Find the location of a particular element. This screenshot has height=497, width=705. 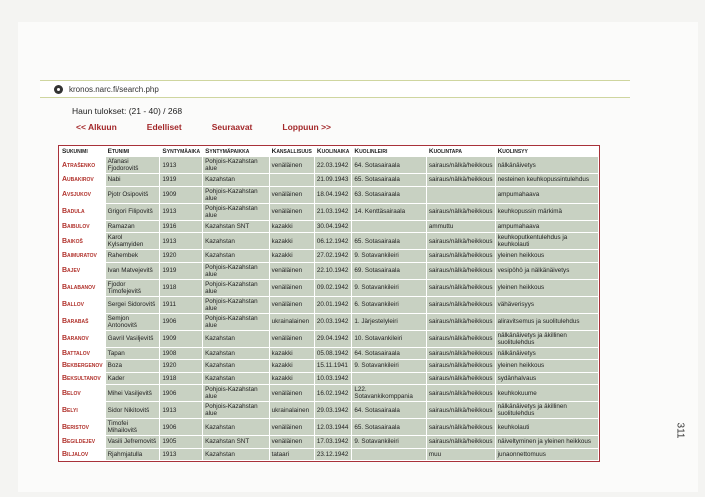

table-cell: 1918 is located at coordinates (181, 287).